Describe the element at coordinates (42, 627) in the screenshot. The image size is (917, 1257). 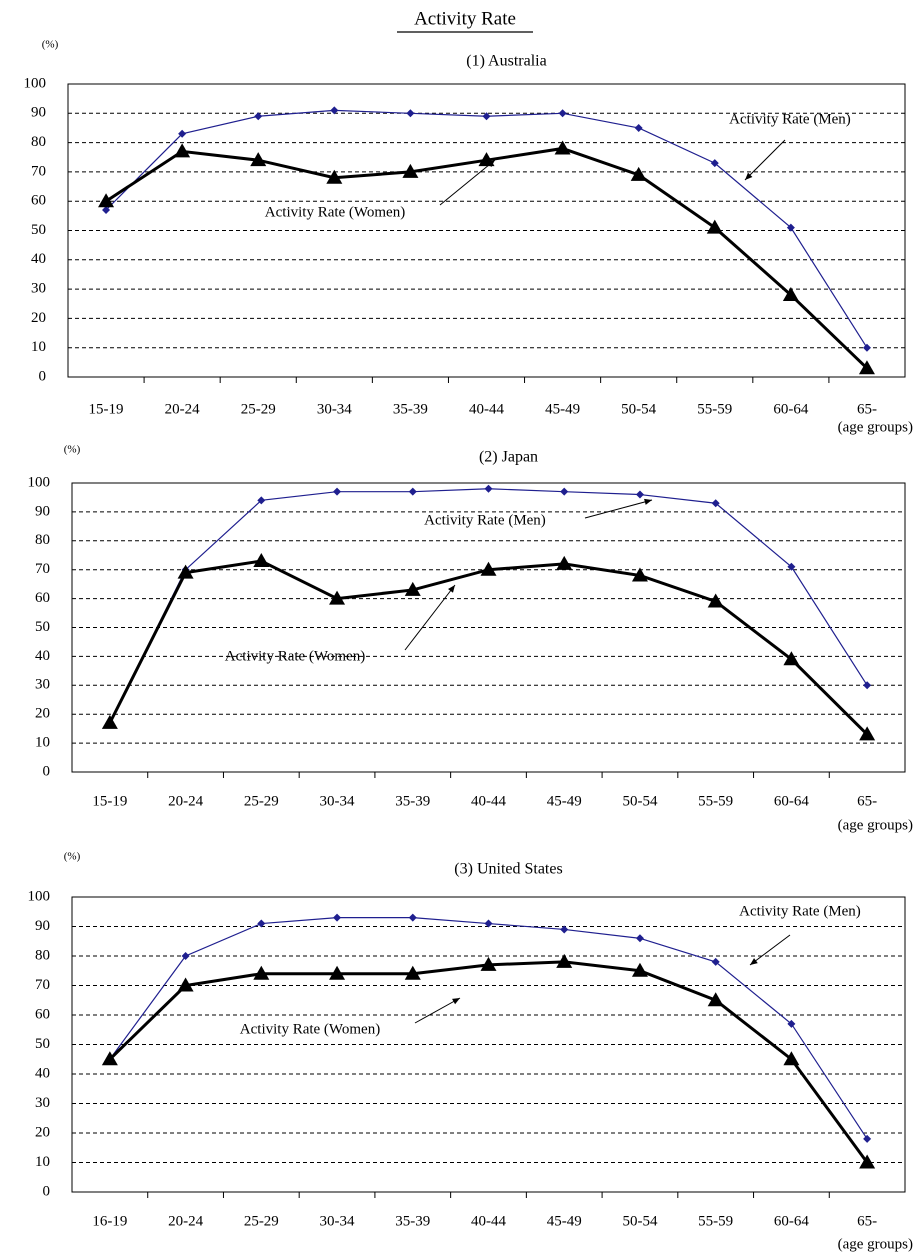
I see `y-tick-label: 50` at that location.